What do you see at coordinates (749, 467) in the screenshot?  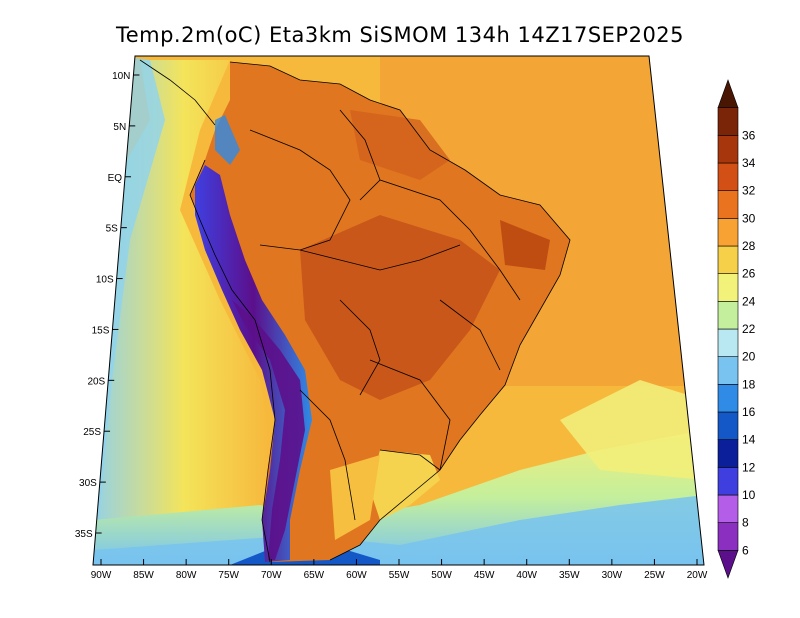 I see `colorbar-label: 12` at bounding box center [749, 467].